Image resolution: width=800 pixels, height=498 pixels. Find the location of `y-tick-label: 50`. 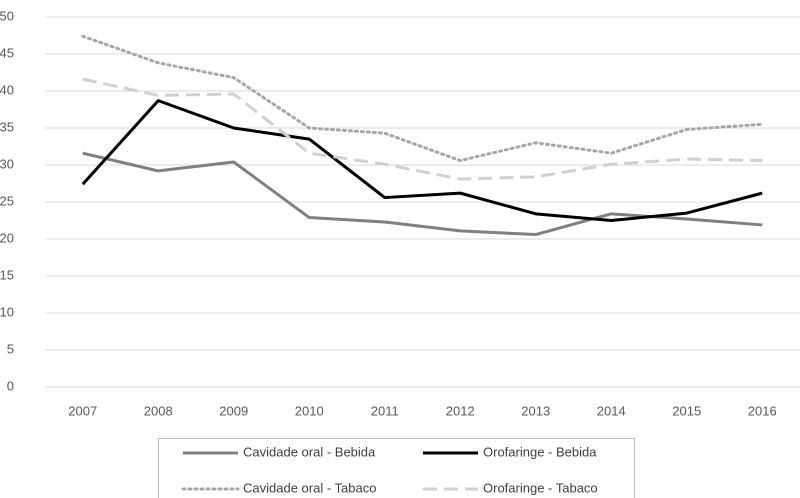

y-tick-label: 50 is located at coordinates (7, 15).